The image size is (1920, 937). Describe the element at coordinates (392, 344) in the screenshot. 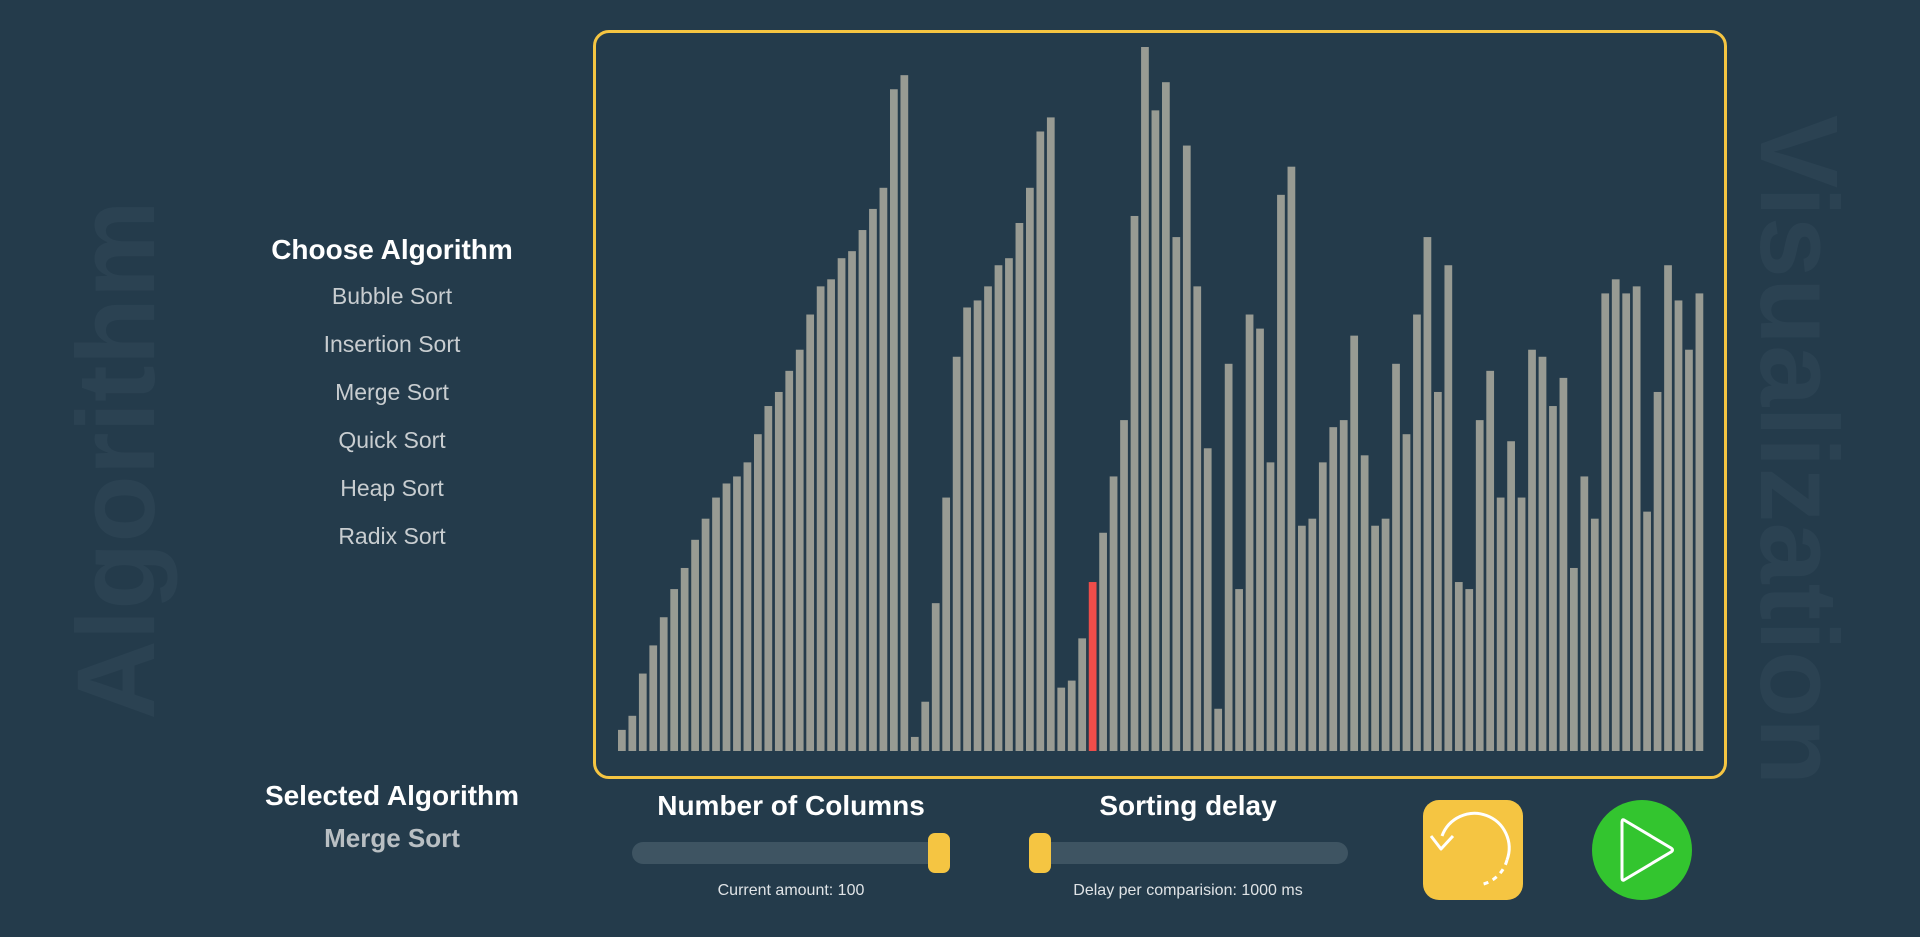

I see `menu-item-insertion-sort: Insertion Sort` at that location.